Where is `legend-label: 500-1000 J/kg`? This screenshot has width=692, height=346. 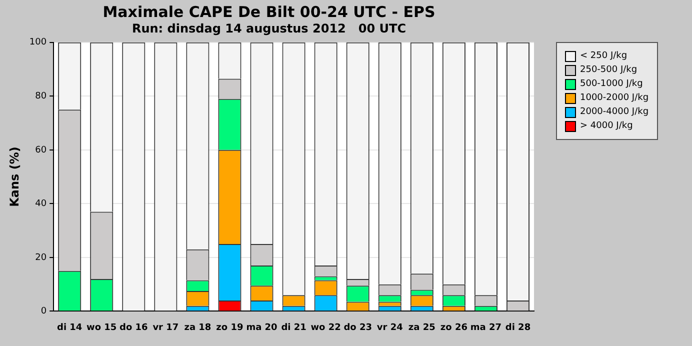 legend-label: 500-1000 J/kg is located at coordinates (611, 84).